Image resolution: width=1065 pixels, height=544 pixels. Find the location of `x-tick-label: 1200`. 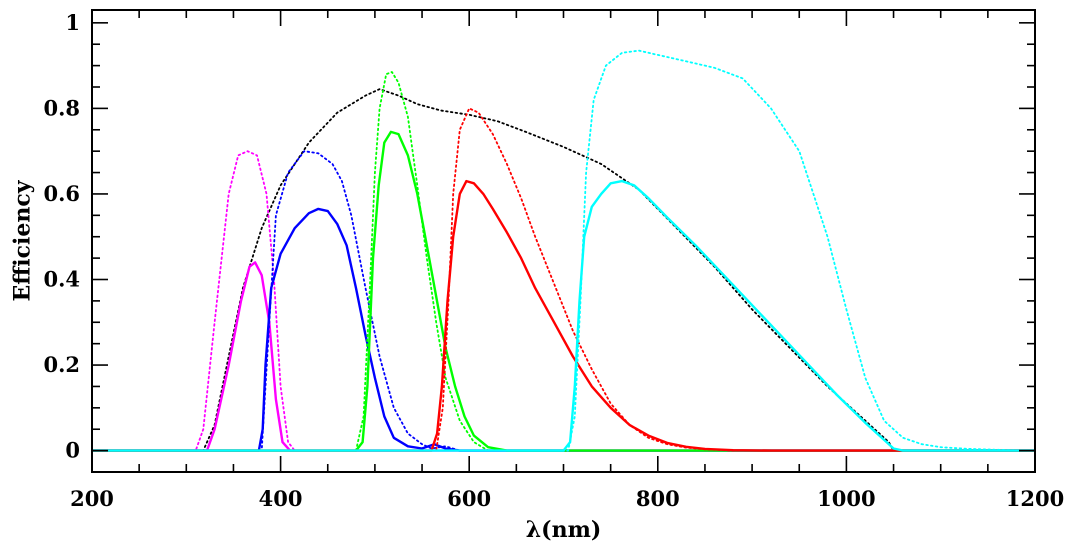

x-tick-label: 1200 is located at coordinates (1035, 498).